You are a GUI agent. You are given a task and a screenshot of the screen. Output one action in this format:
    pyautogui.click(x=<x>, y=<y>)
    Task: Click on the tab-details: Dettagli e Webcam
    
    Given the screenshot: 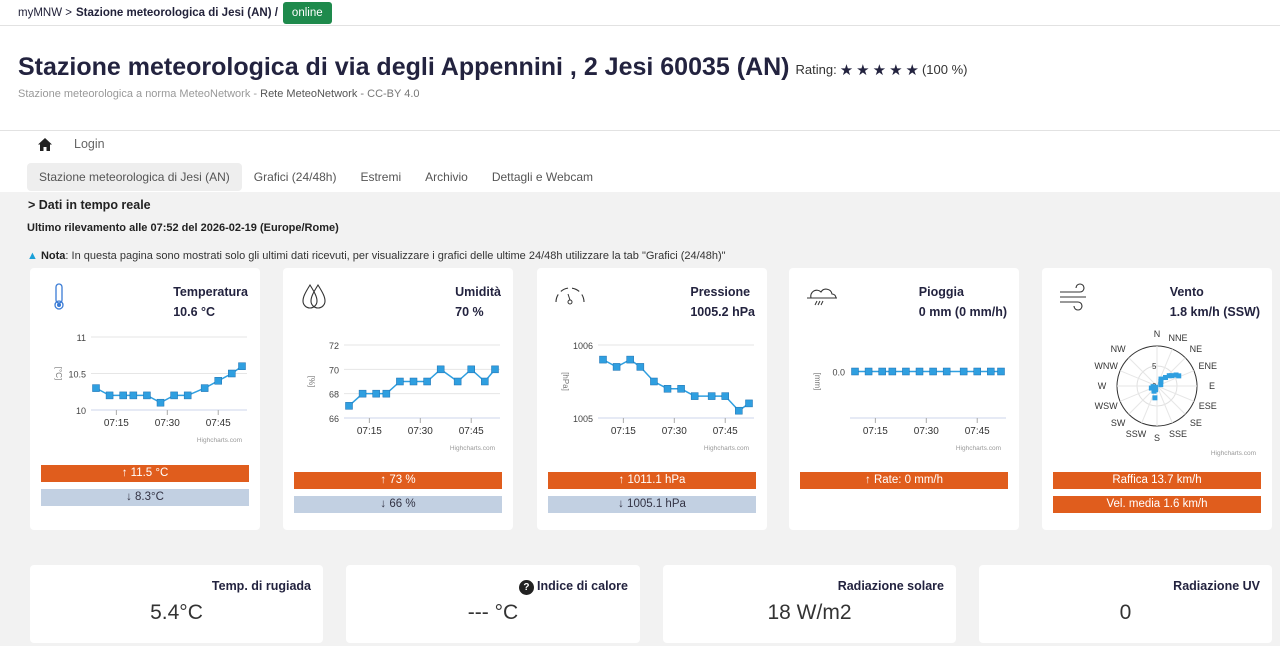 What is the action you would take?
    pyautogui.click(x=542, y=177)
    